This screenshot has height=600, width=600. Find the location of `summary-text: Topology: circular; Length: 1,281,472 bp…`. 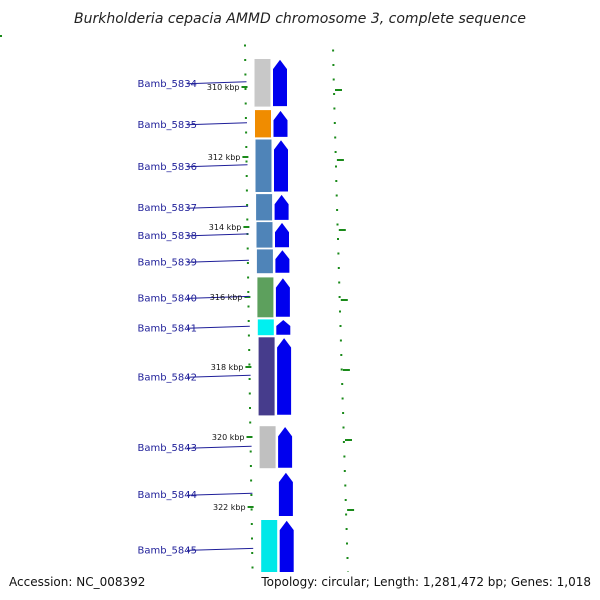

summary-text: Topology: circular; Length: 1,281,472 bp… is located at coordinates (425, 582).